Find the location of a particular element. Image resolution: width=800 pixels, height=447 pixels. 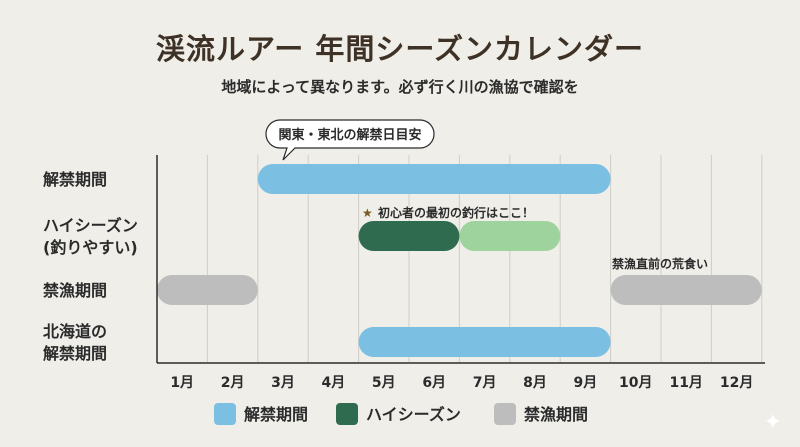

callout-text: 関東・東北の解禁日目安 is located at coordinates (349, 135).